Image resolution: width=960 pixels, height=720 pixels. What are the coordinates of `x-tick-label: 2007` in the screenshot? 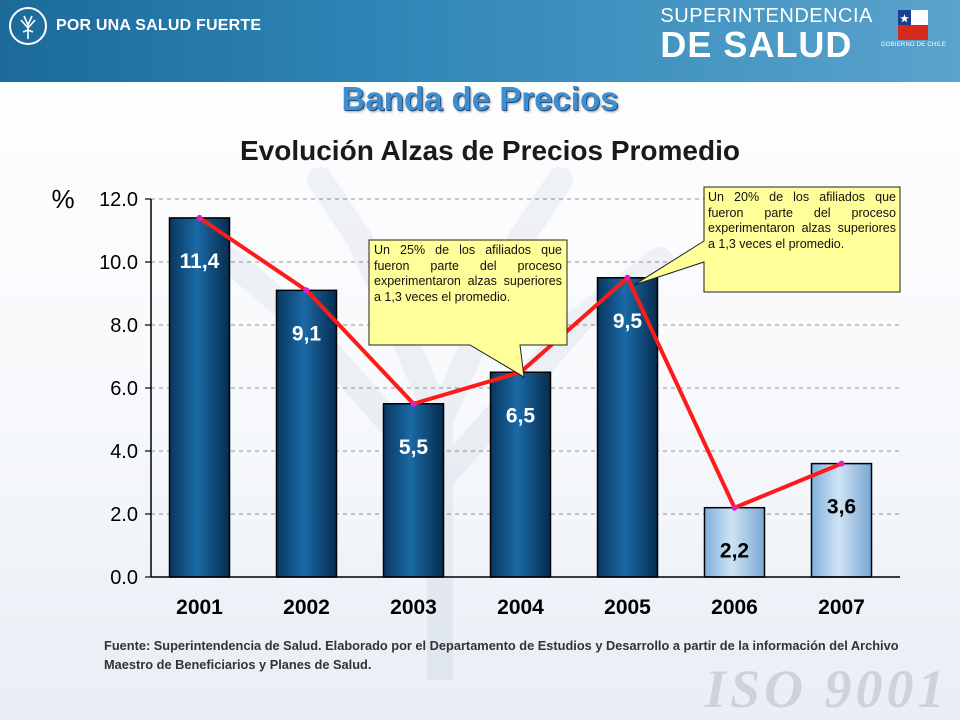 It's located at (841, 607).